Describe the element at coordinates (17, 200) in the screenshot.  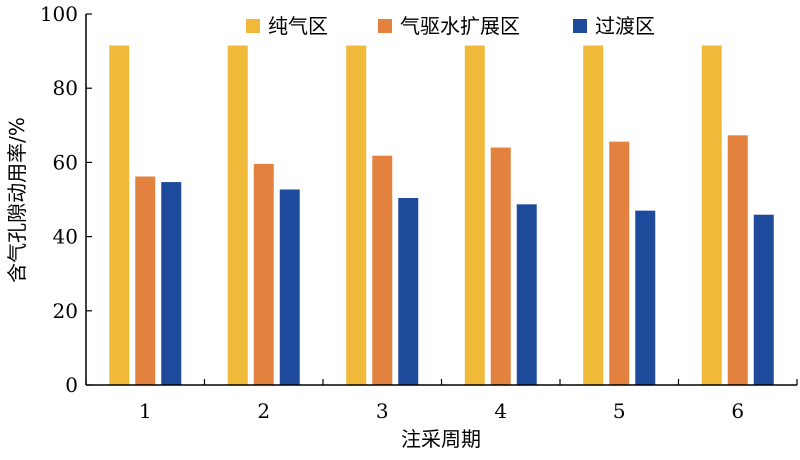
I see `y-axis-title: 含气孔隙动用率/%` at that location.